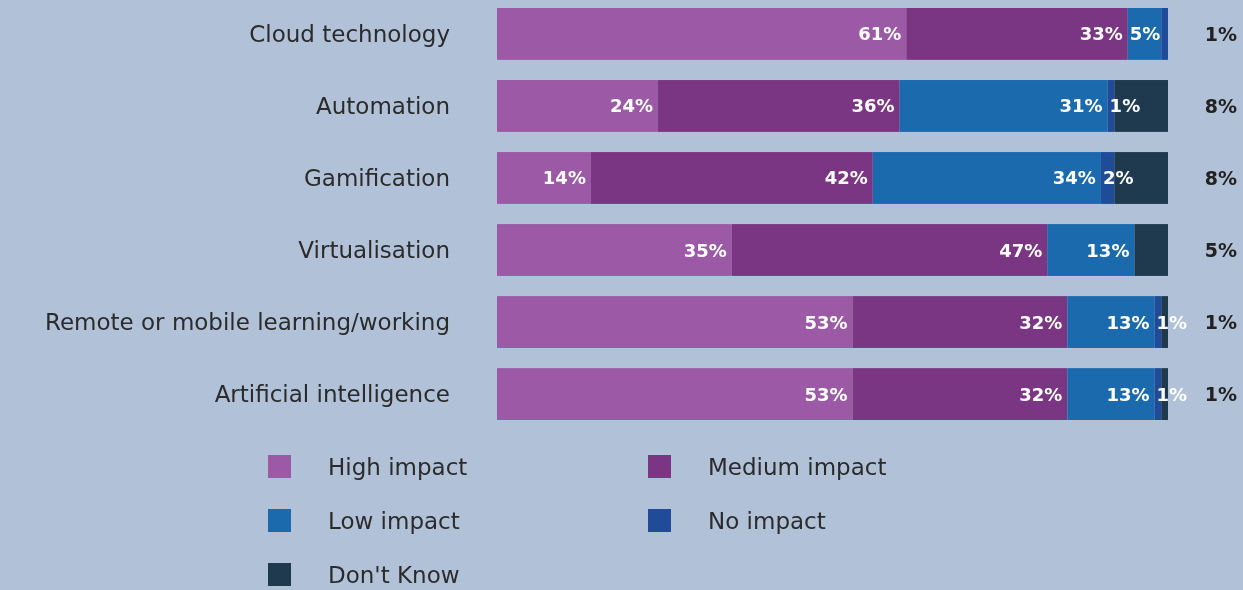  I want to click on y-tick-label: Virtualisation, so click(374, 250).